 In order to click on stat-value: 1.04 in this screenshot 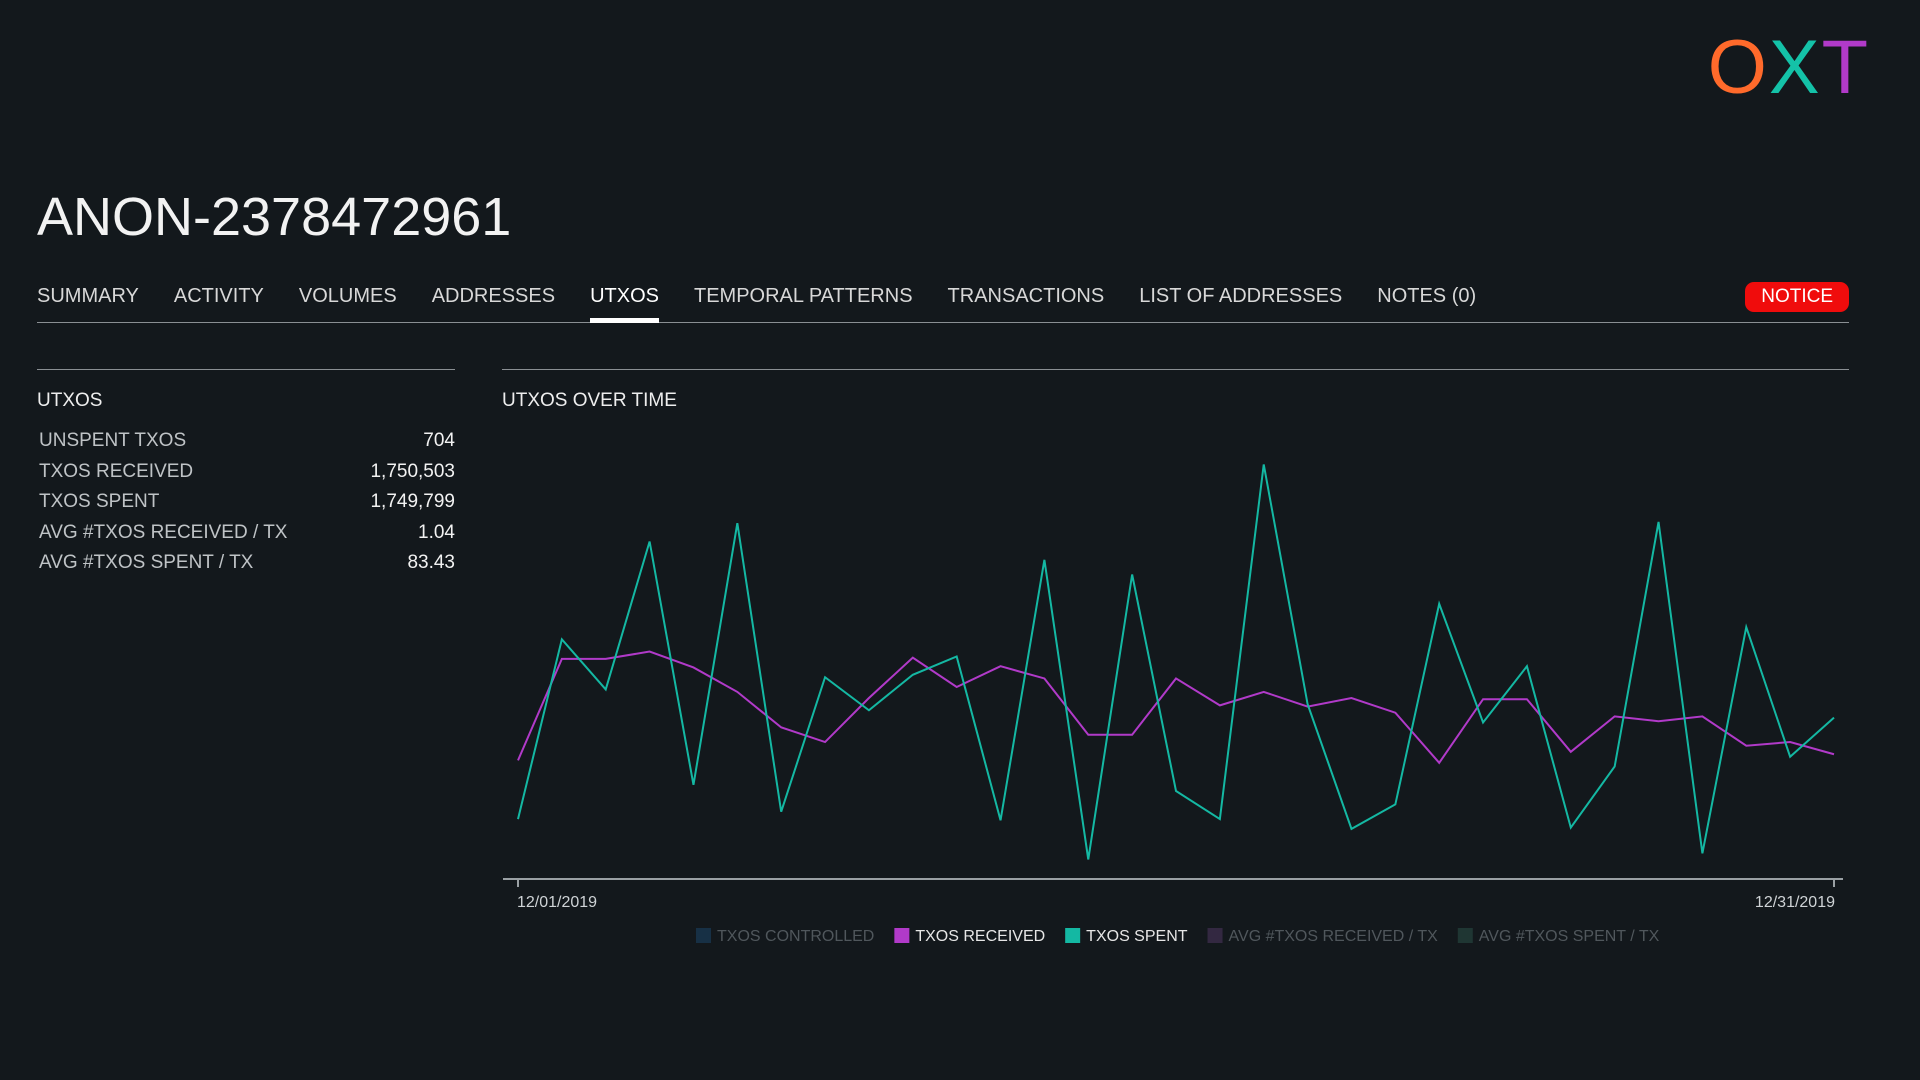, I will do `click(436, 532)`.